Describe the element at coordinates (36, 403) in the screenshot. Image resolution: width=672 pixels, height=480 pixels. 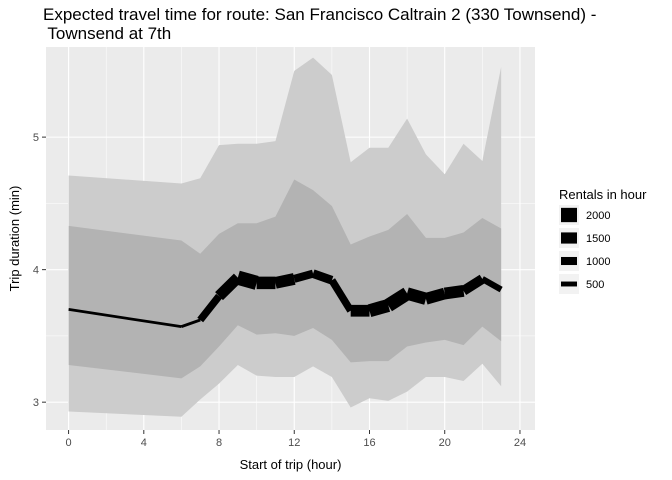
I see `y-tick-label: 3` at that location.